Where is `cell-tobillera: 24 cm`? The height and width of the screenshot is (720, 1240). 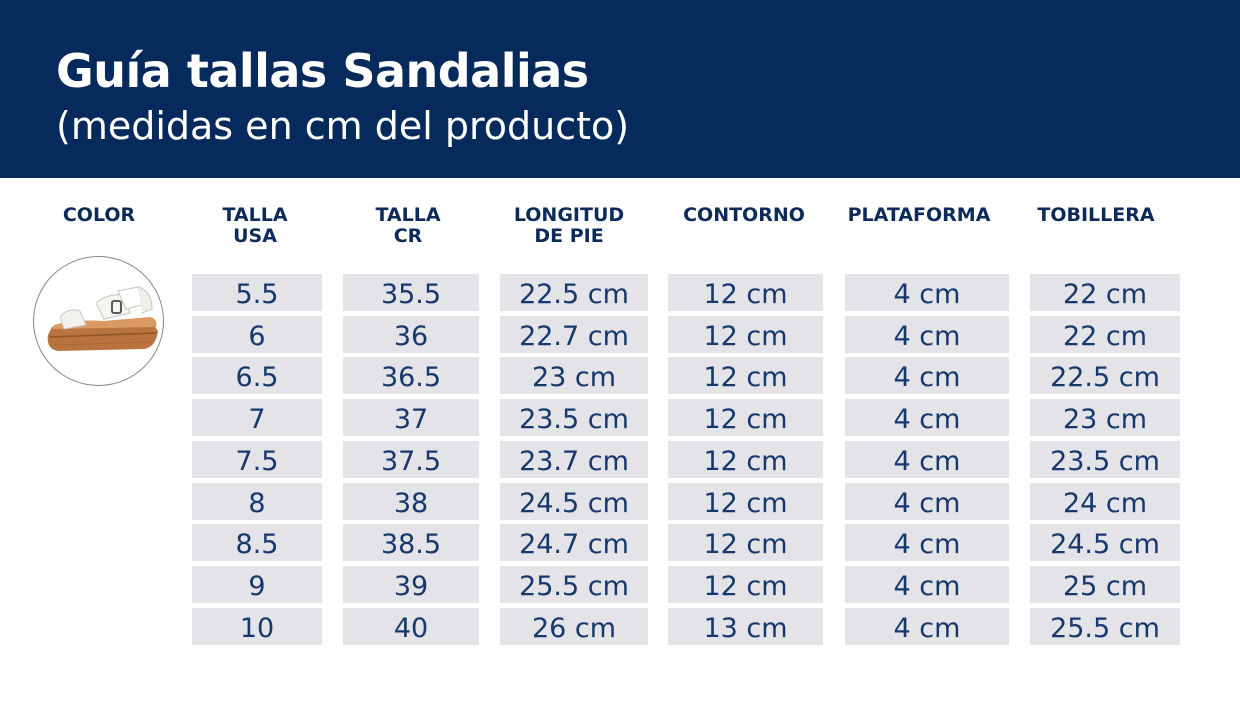 cell-tobillera: 24 cm is located at coordinates (1105, 501).